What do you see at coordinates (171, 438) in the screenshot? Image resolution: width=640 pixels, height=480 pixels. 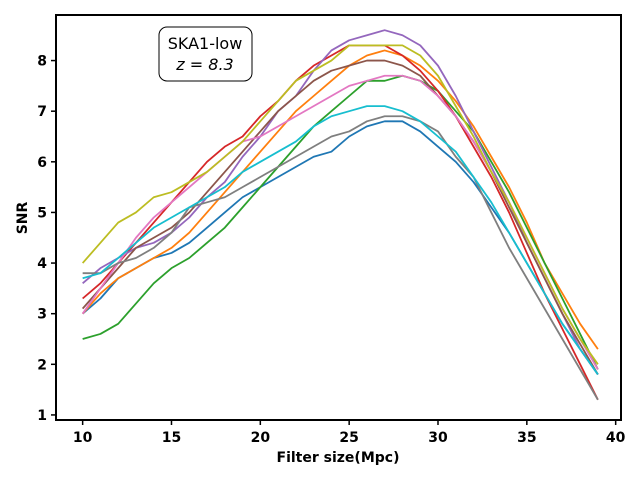 I see `x-tick-label: 15` at bounding box center [171, 438].